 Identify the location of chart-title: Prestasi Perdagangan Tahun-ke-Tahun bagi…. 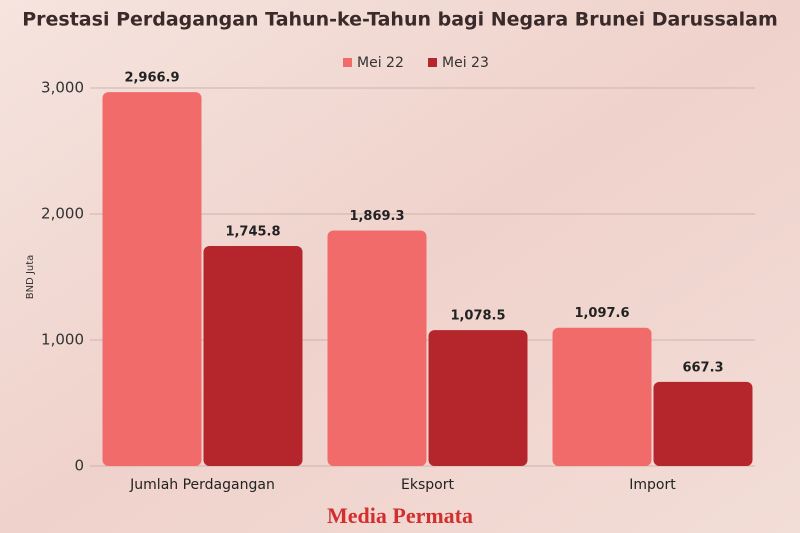
(400, 20).